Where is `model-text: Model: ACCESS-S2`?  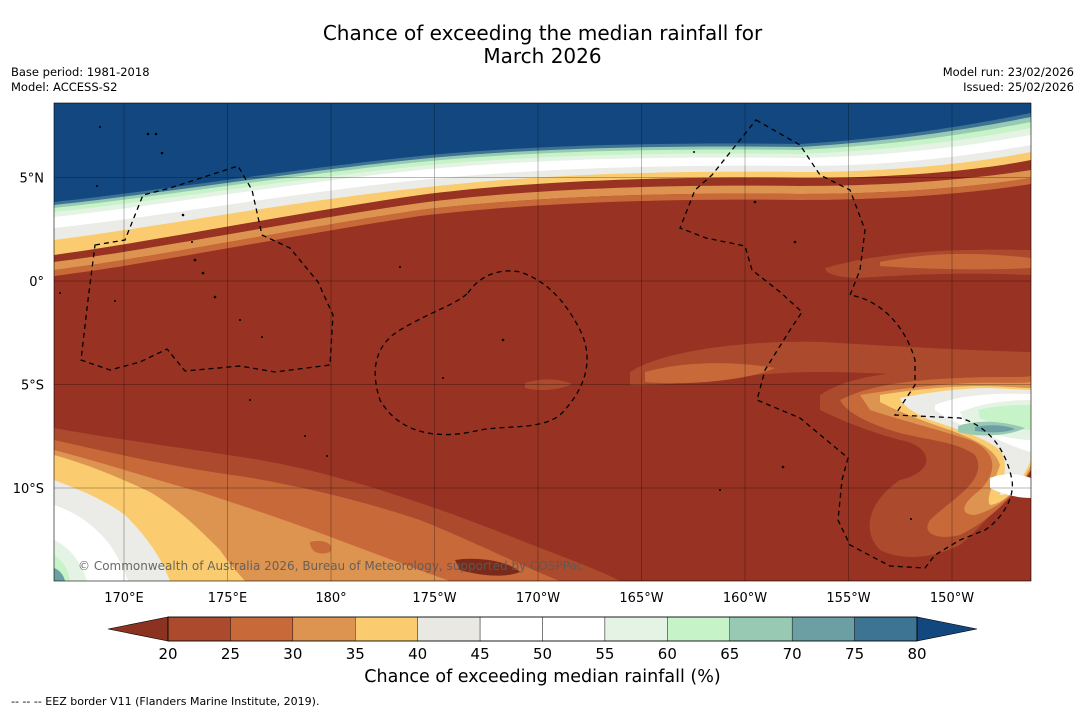 model-text: Model: ACCESS-S2 is located at coordinates (64, 87).